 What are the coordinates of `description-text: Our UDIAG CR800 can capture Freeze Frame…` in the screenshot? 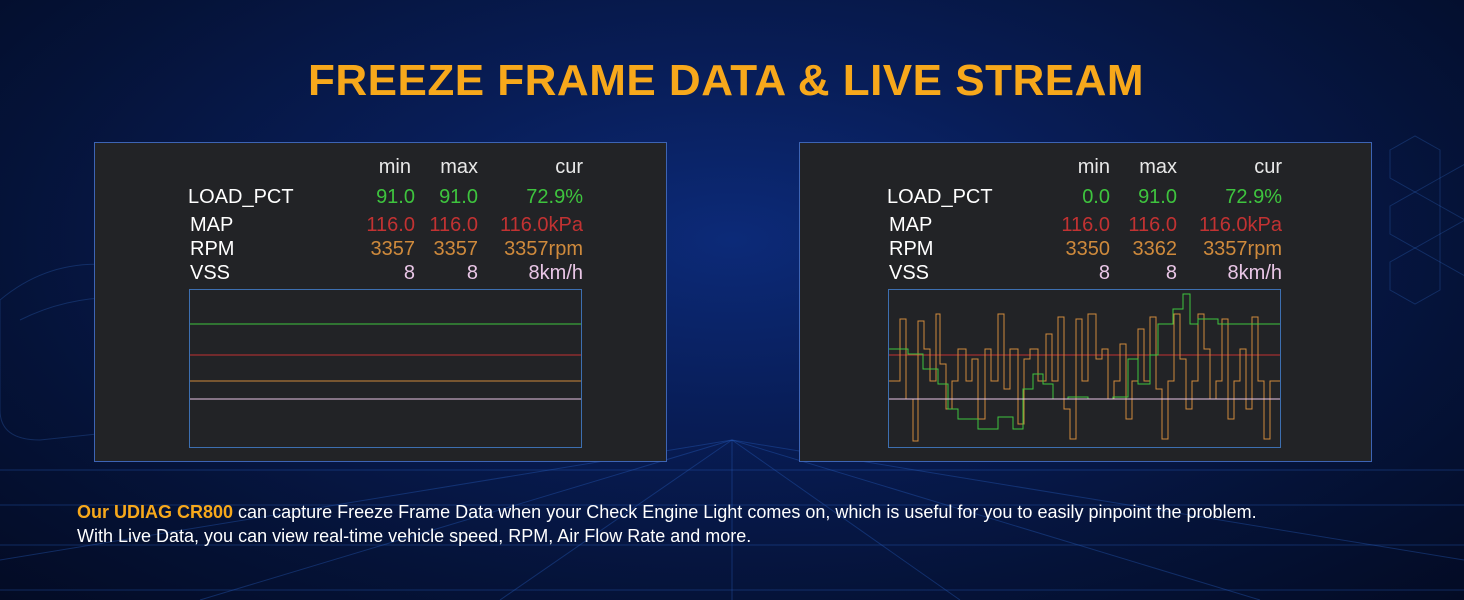 It's located at (757, 524).